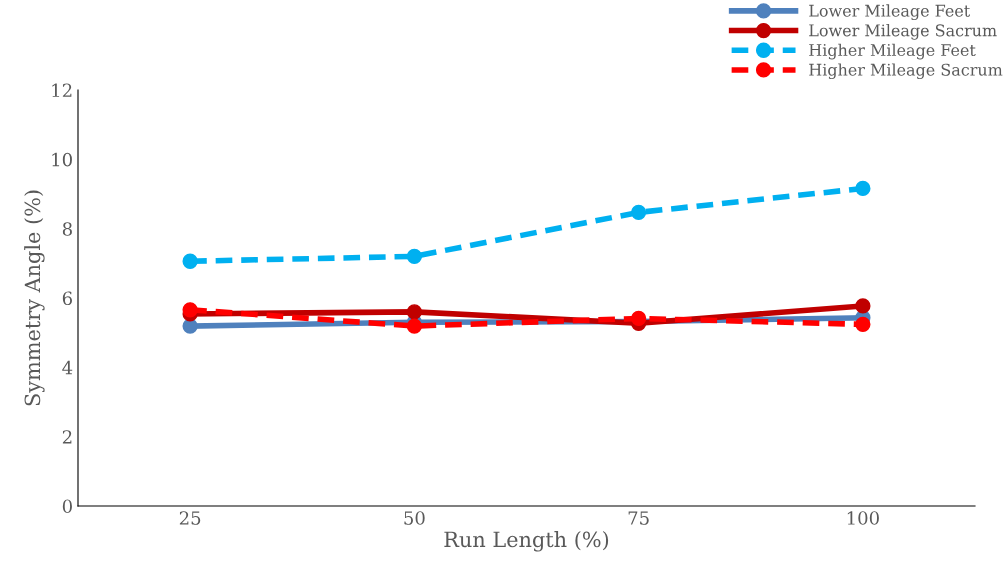  I want to click on y-tick-label: 8, so click(67, 229).